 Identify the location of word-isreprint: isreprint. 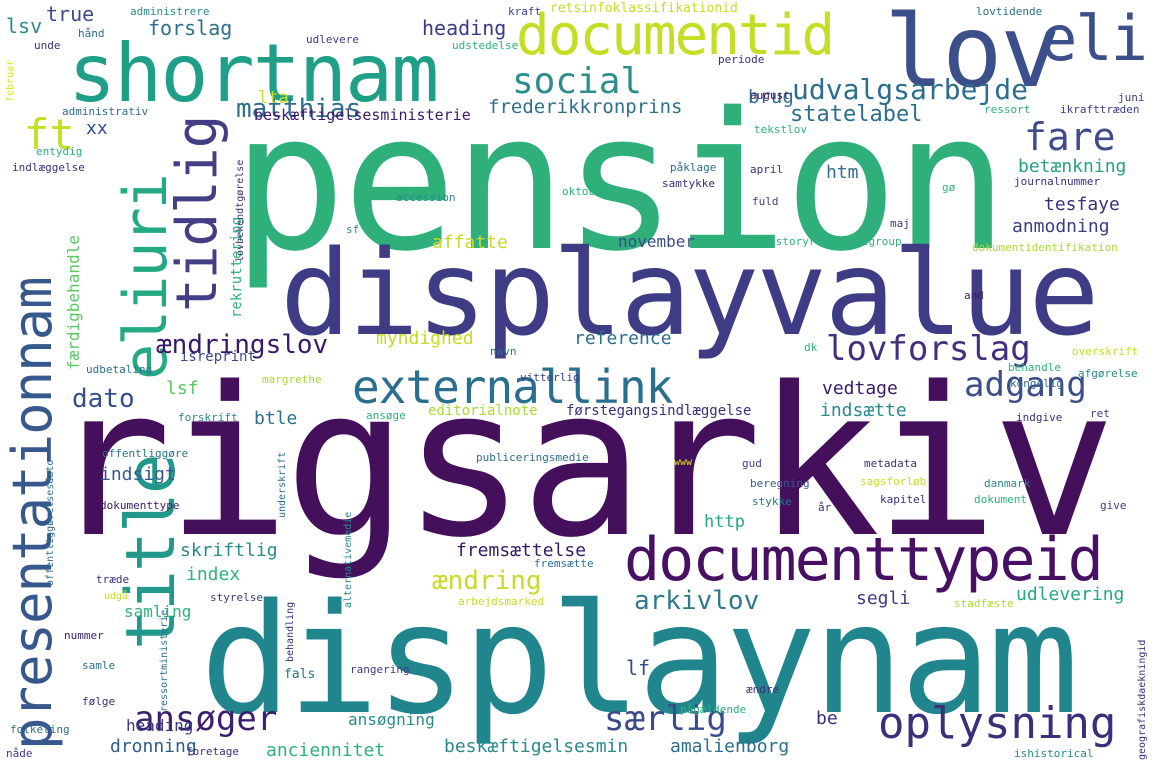
(218, 357).